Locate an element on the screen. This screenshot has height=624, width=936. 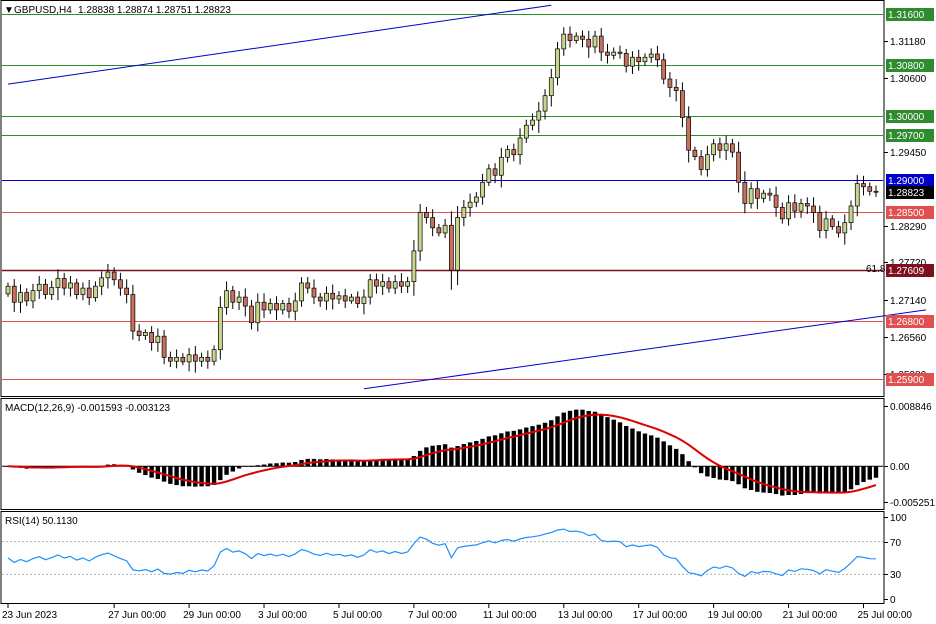
price-tick-label: 1.29450 is located at coordinates (908, 153).